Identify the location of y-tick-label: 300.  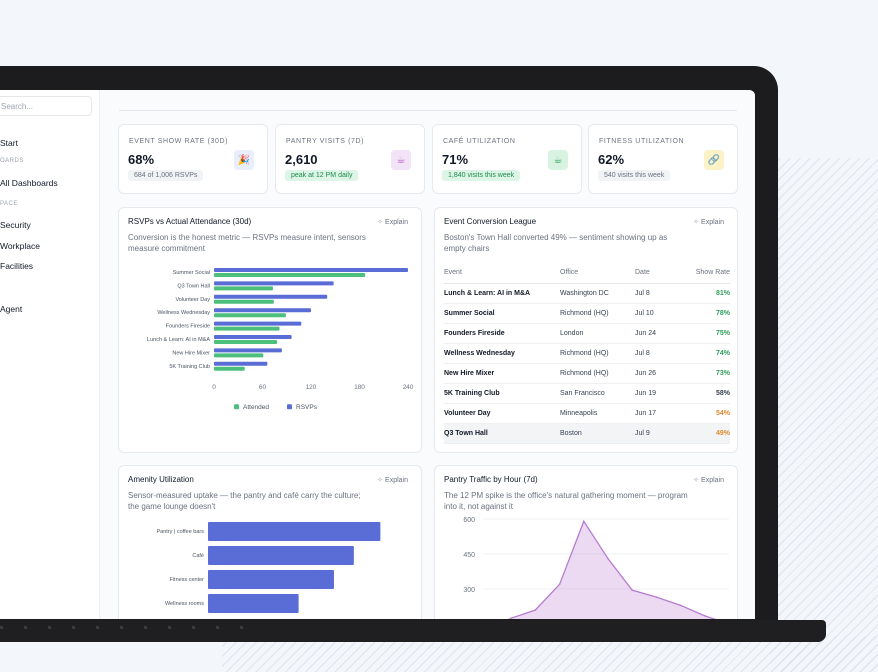
(469, 590).